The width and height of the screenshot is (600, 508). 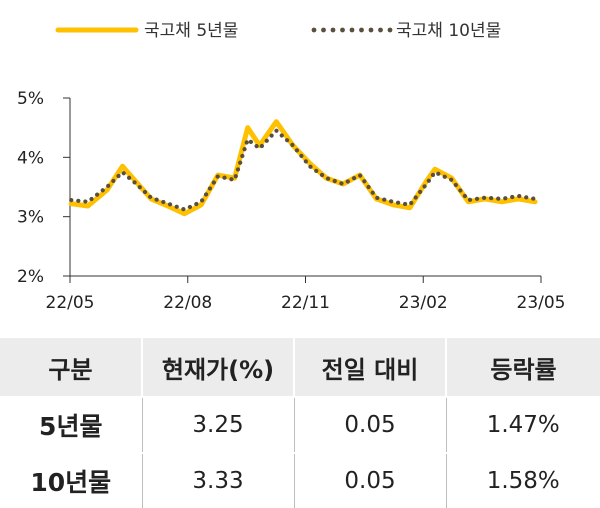 I want to click on table-header-category: 구분, so click(x=71, y=367).